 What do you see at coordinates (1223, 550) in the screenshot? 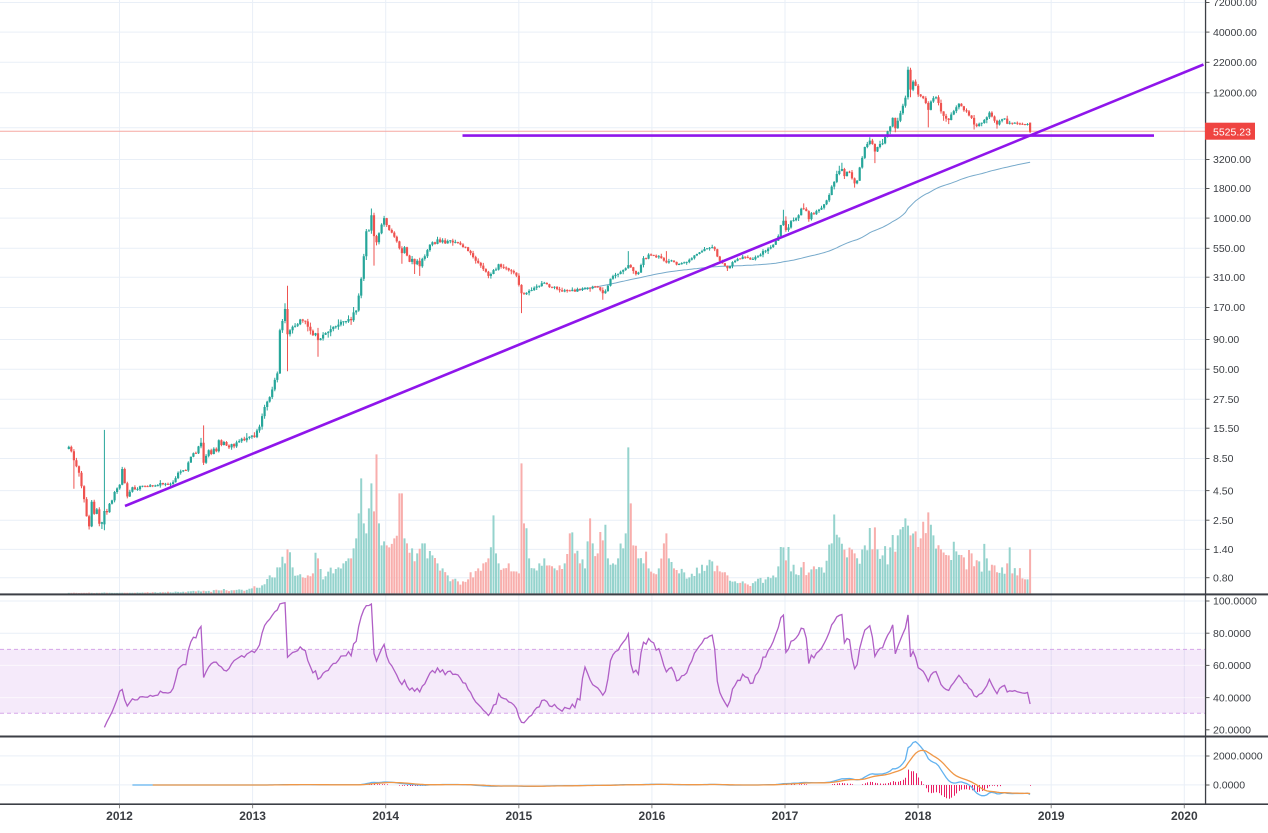
I see `svg-text: 1.40` at bounding box center [1223, 550].